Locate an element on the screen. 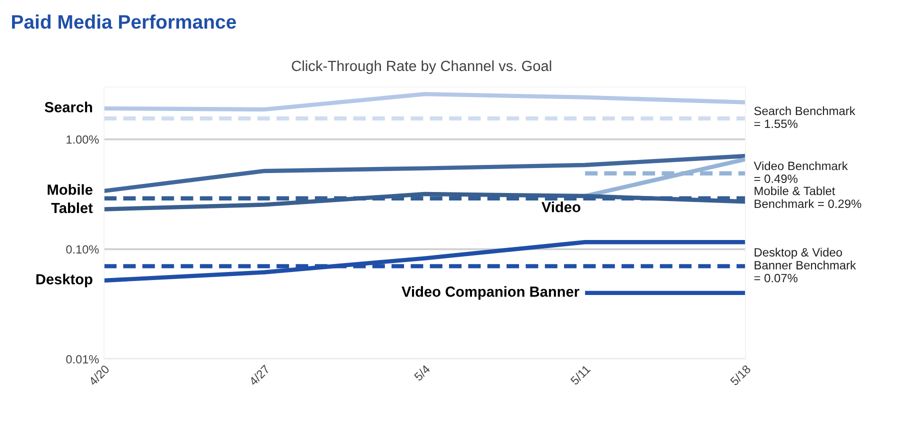 This screenshot has height=428, width=897. series-label: Desktop is located at coordinates (64, 281).